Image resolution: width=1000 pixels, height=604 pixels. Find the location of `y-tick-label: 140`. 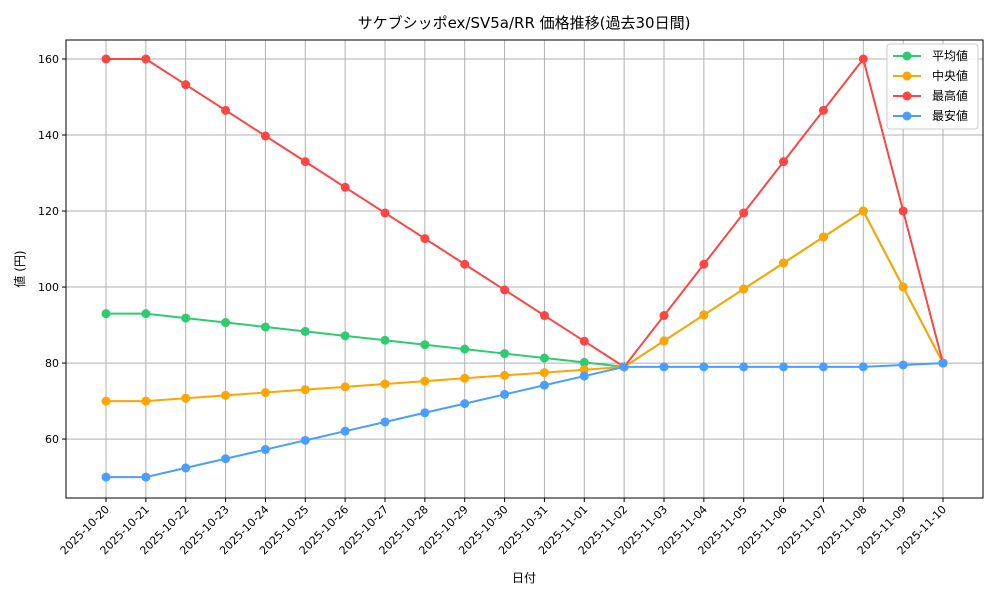

y-tick-label: 140 is located at coordinates (48, 135).